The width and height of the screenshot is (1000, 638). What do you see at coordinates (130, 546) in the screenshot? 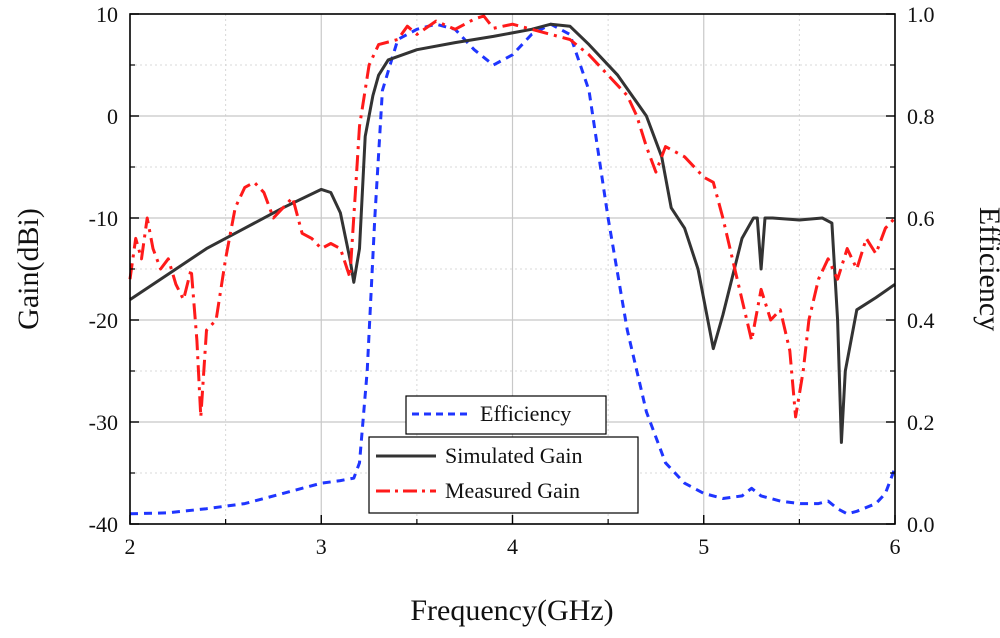
I see `x-tick-label: 2` at bounding box center [130, 546].